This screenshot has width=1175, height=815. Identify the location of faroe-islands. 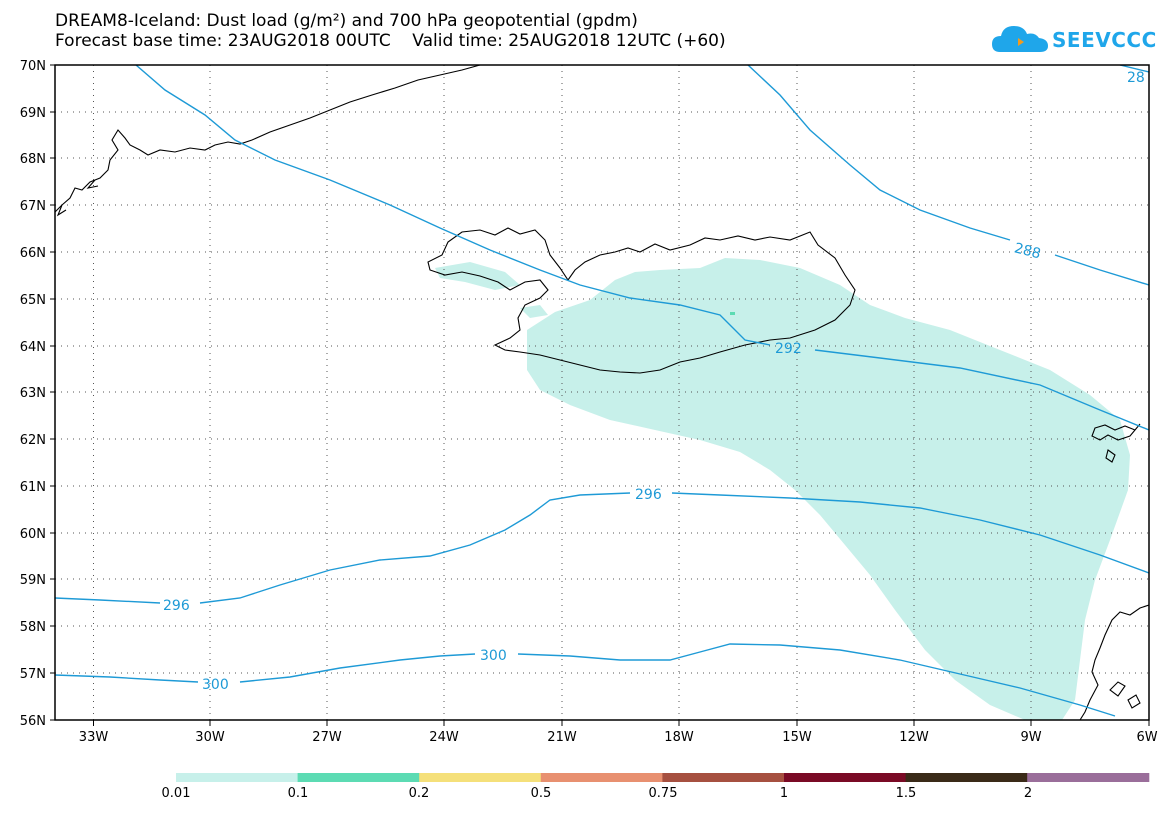
(1116, 432).